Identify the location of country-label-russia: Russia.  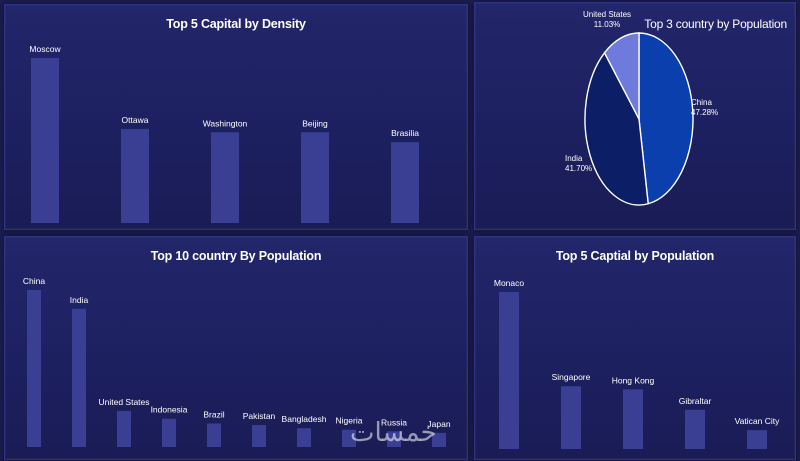
(394, 422).